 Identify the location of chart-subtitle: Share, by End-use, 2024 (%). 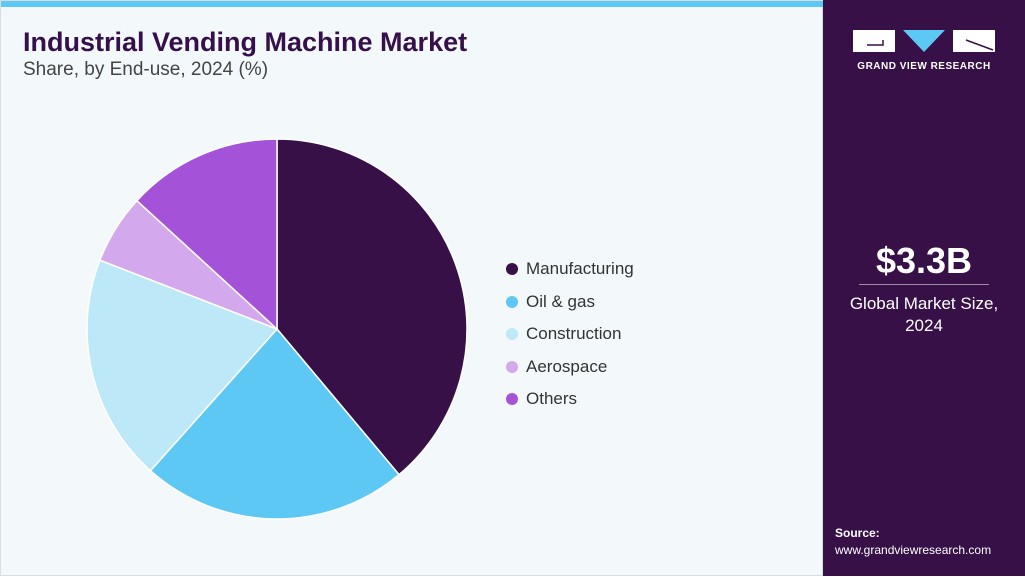
(146, 69).